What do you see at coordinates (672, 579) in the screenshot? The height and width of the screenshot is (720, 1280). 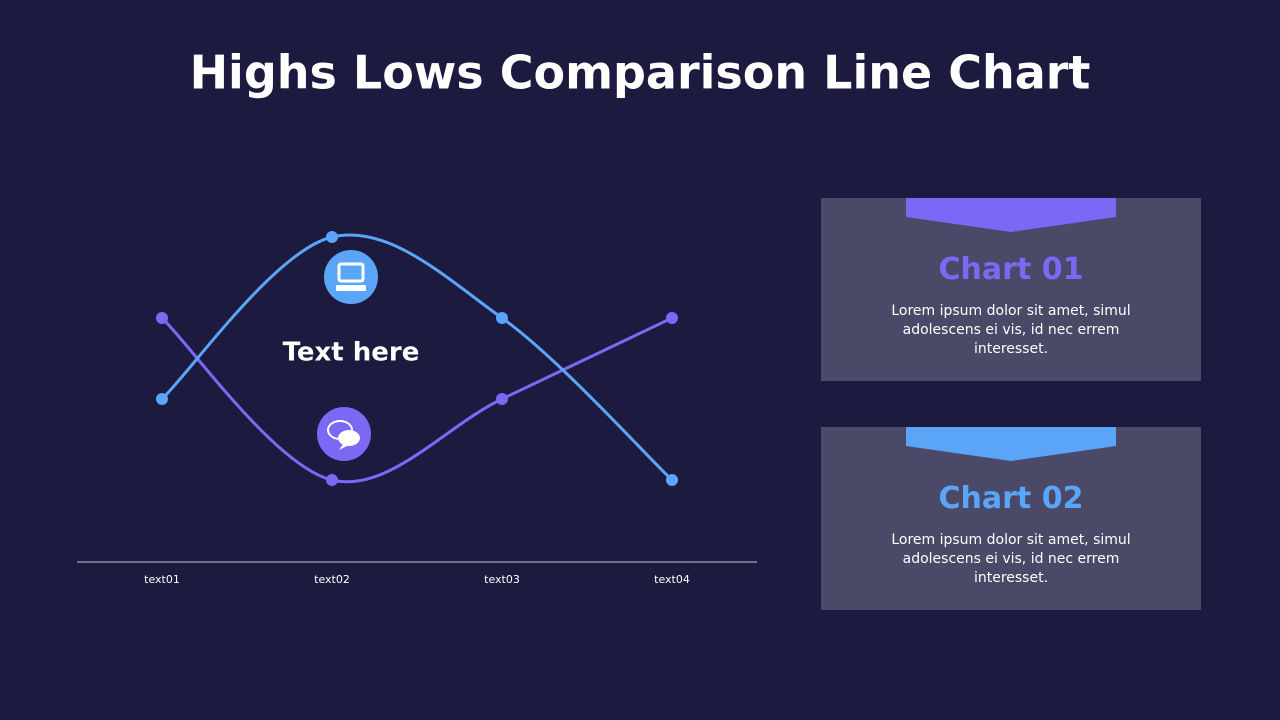 I see `x-tick-label: text04` at bounding box center [672, 579].